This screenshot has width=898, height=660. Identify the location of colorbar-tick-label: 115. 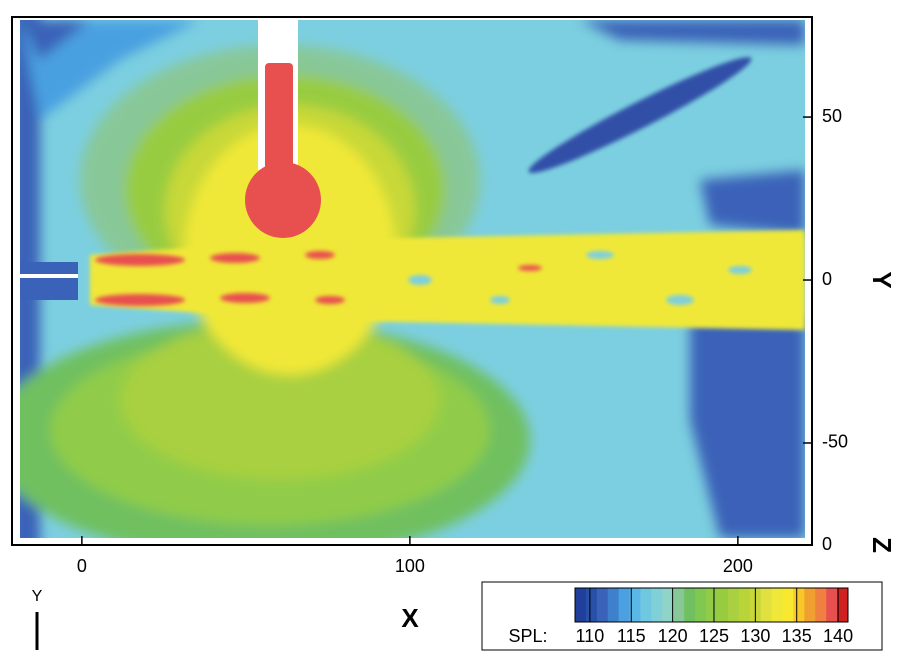
(631, 636).